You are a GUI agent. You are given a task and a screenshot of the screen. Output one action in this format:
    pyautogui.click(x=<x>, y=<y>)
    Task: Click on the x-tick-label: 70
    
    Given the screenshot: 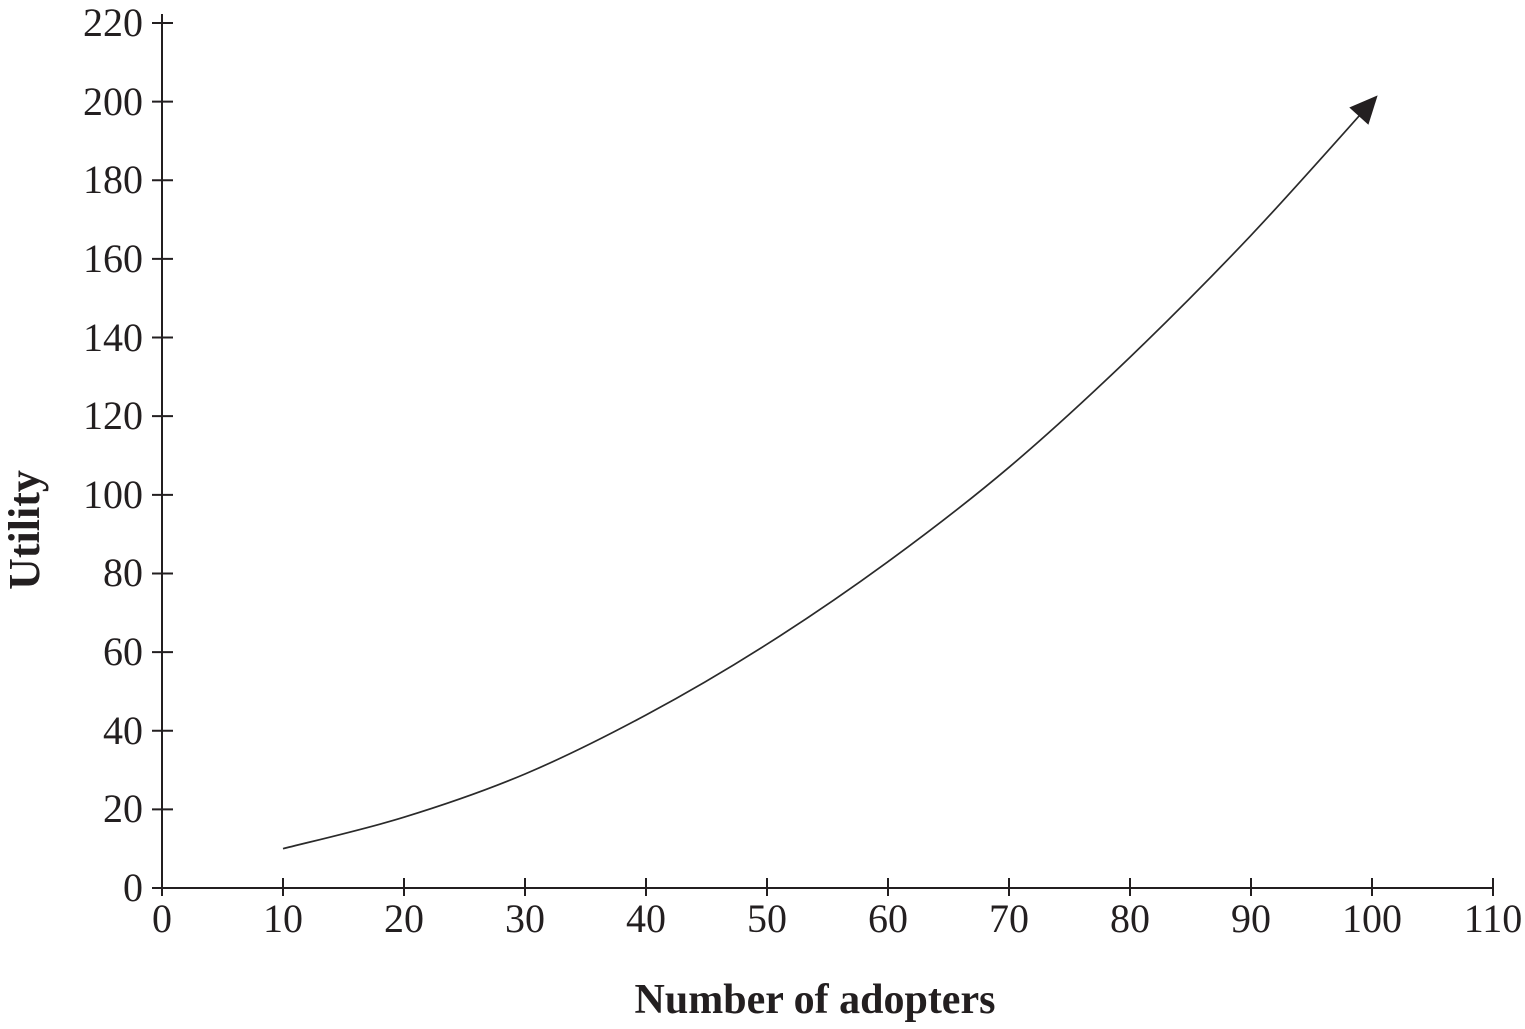 What is the action you would take?
    pyautogui.click(x=1009, y=918)
    